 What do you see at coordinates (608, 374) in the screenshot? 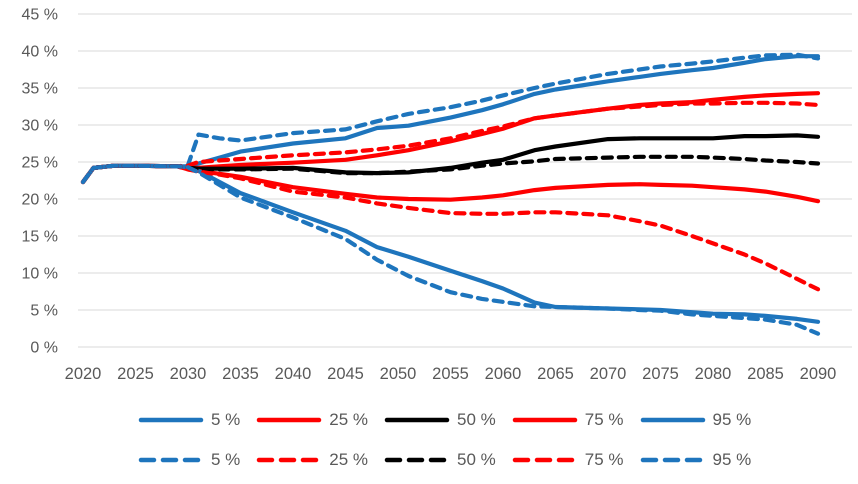
I see `x-axis-tick-label: 2070` at bounding box center [608, 374].